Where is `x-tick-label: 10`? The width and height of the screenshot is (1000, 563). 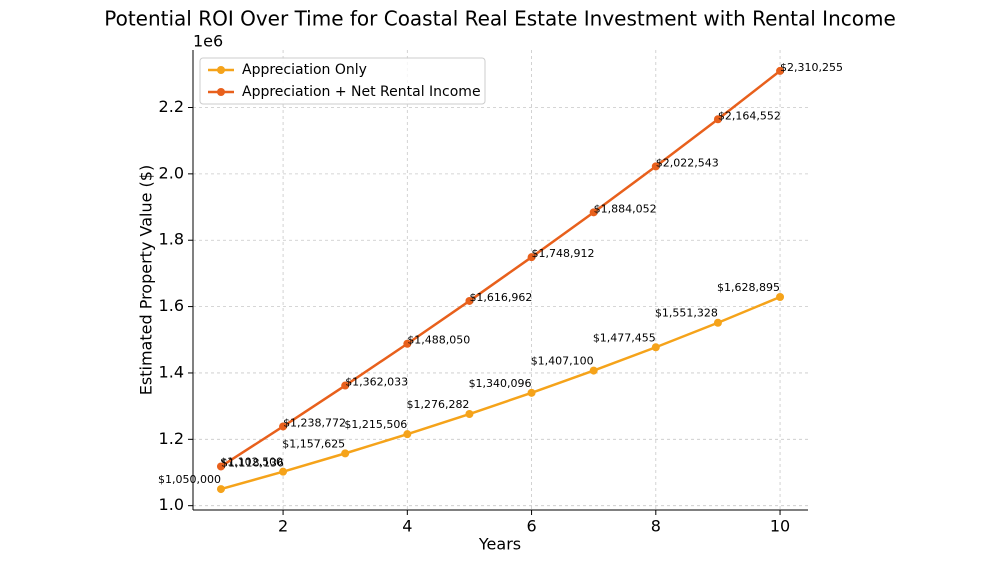 x-tick-label: 10 is located at coordinates (780, 526).